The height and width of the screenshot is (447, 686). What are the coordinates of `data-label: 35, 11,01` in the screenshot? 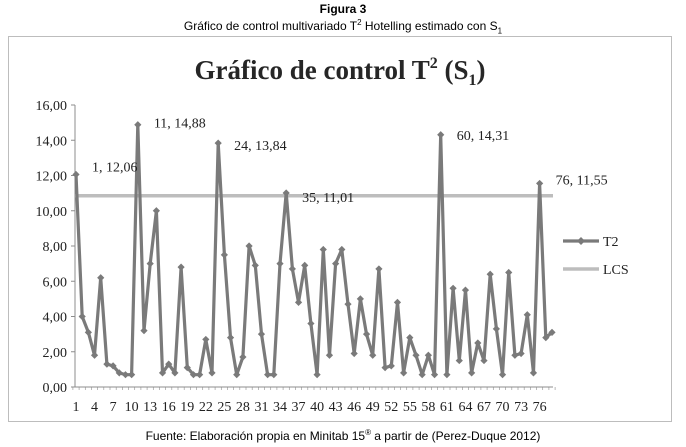 It's located at (328, 198).